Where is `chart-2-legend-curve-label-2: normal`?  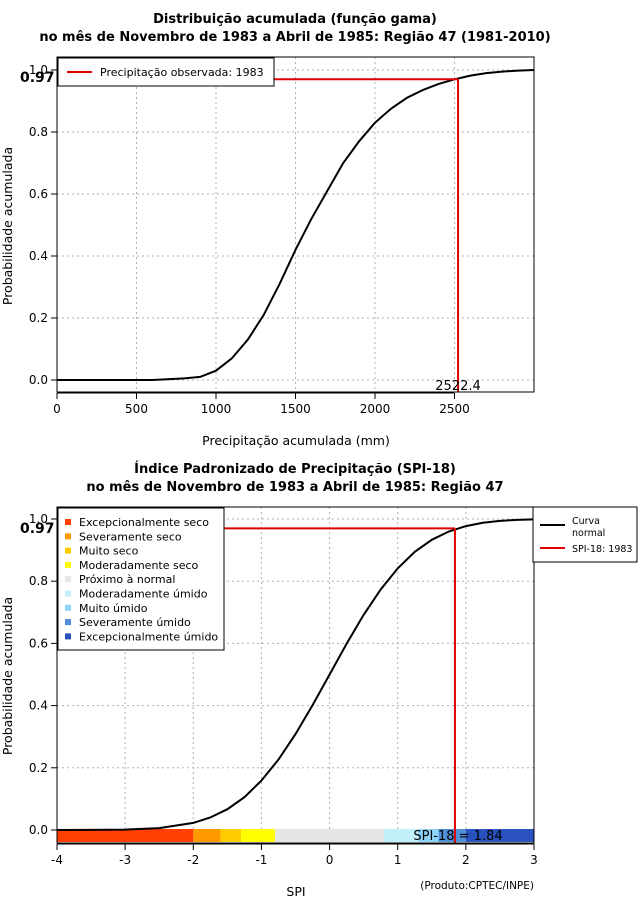
chart-2-legend-curve-label-2: normal is located at coordinates (588, 533).